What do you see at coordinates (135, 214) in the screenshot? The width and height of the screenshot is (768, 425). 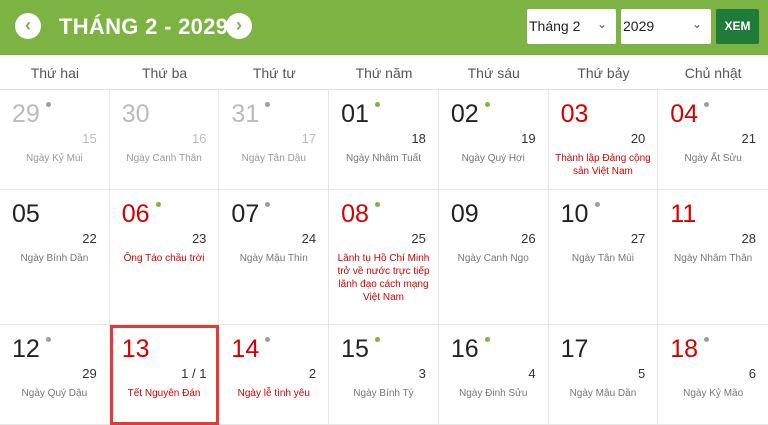 I see `solar-day: 06` at bounding box center [135, 214].